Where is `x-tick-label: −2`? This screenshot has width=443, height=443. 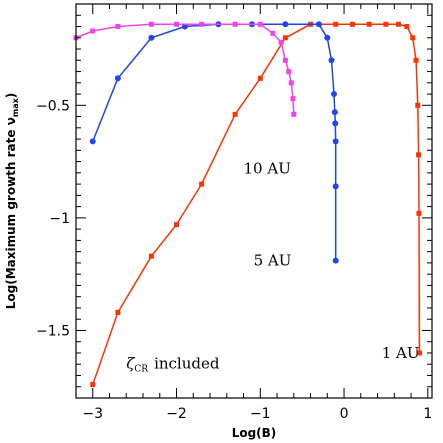 x-tick-label: −2 is located at coordinates (176, 414).